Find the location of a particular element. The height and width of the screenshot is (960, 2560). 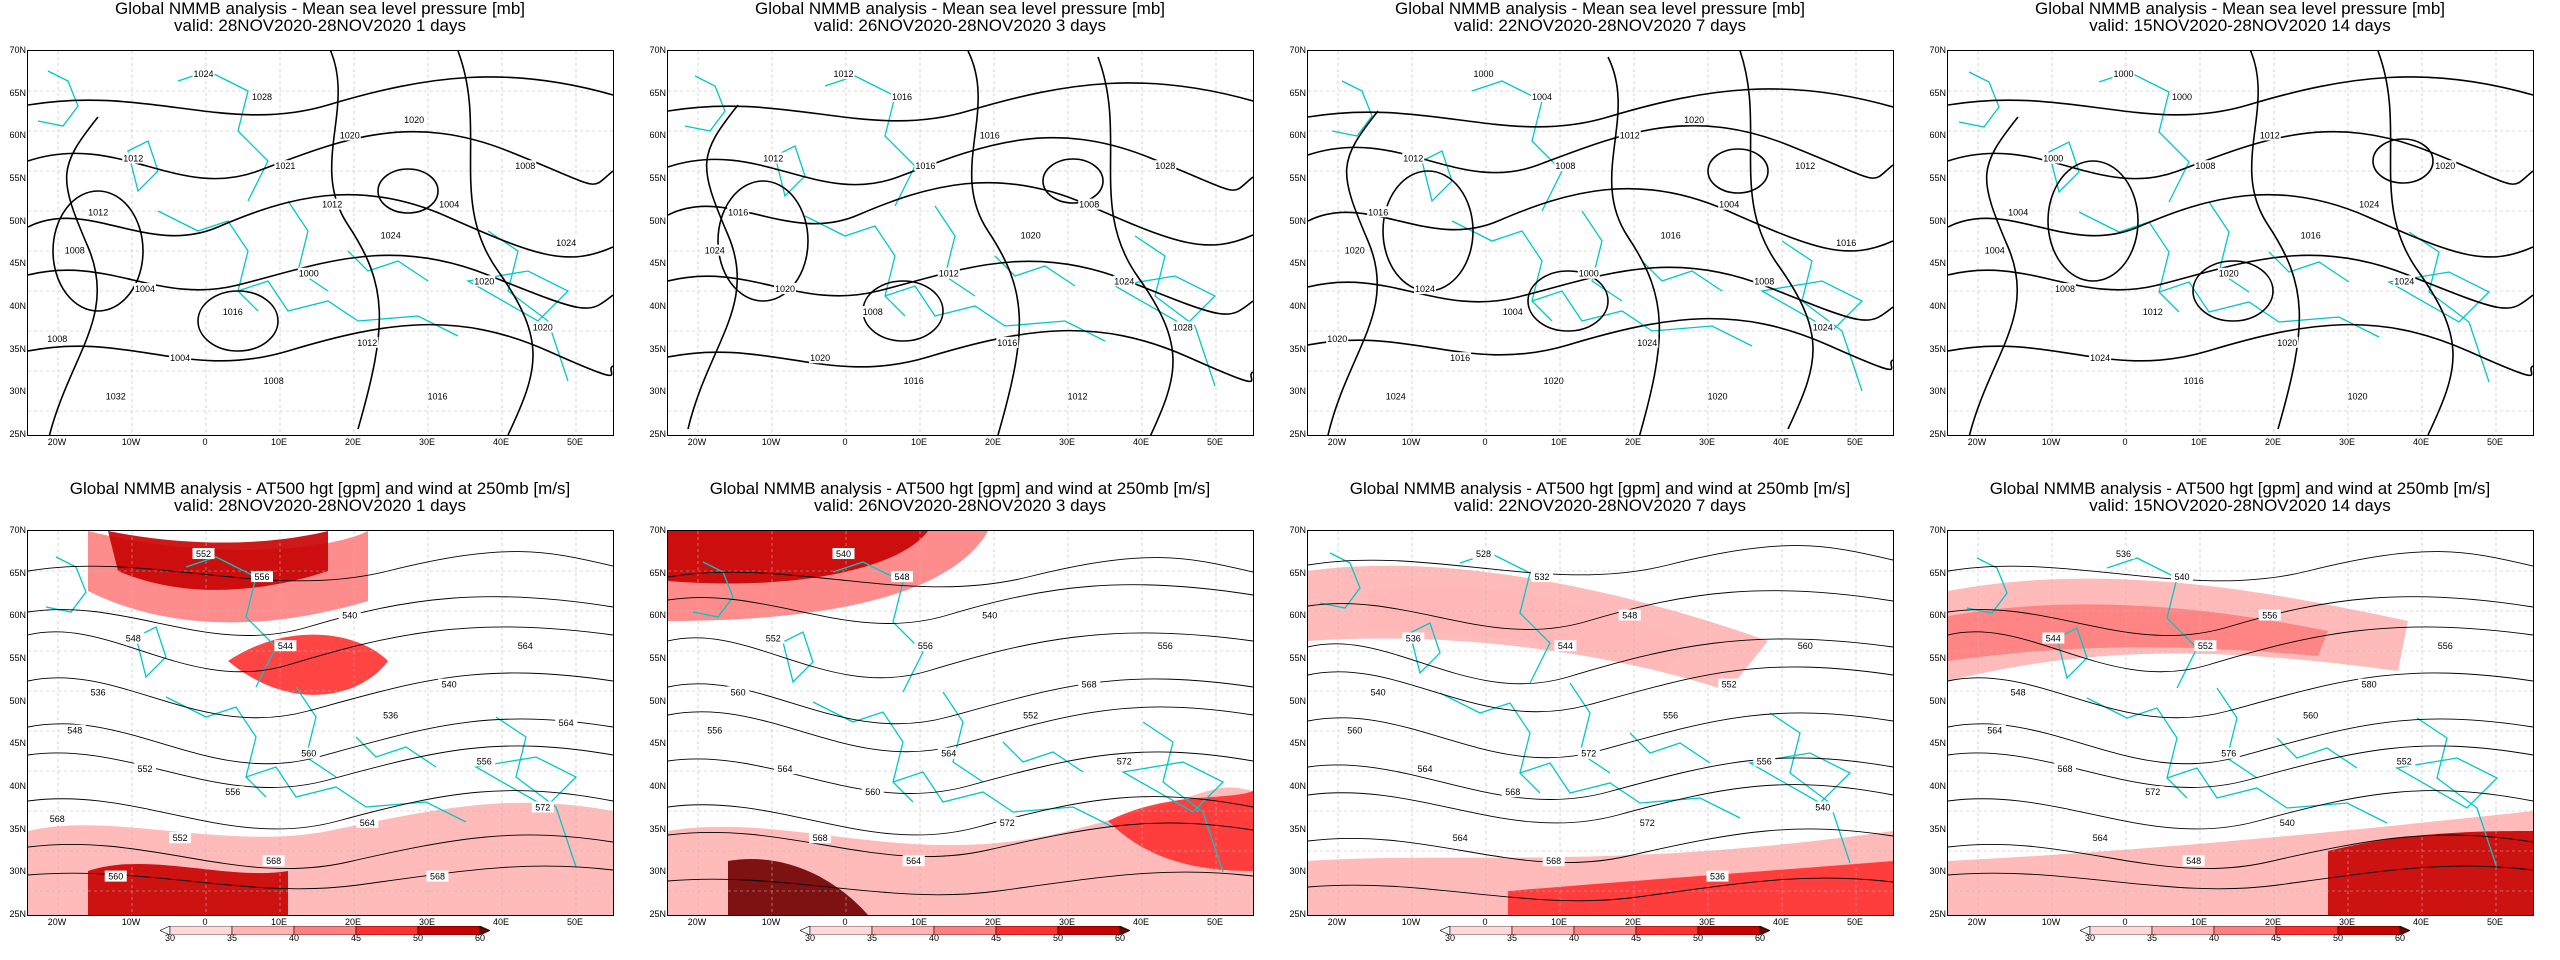

longitude-label: 10E is located at coordinates (2198, 442).